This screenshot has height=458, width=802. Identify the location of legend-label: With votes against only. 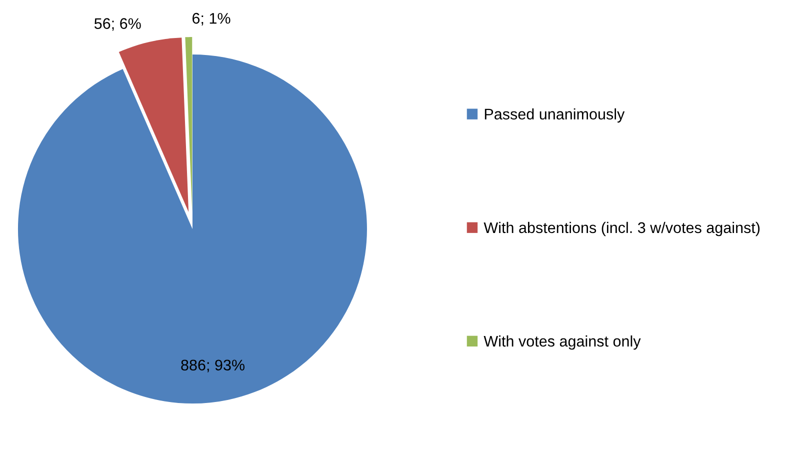
(562, 342).